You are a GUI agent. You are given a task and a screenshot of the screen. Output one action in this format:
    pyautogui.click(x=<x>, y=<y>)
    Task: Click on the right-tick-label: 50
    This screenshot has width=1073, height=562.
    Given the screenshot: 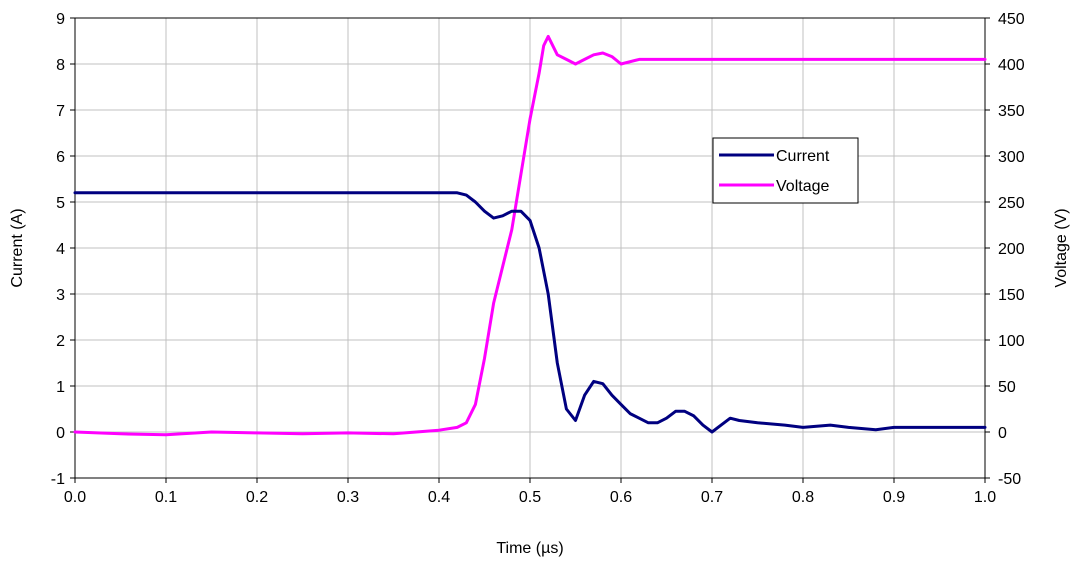 What is the action you would take?
    pyautogui.click(x=1007, y=387)
    